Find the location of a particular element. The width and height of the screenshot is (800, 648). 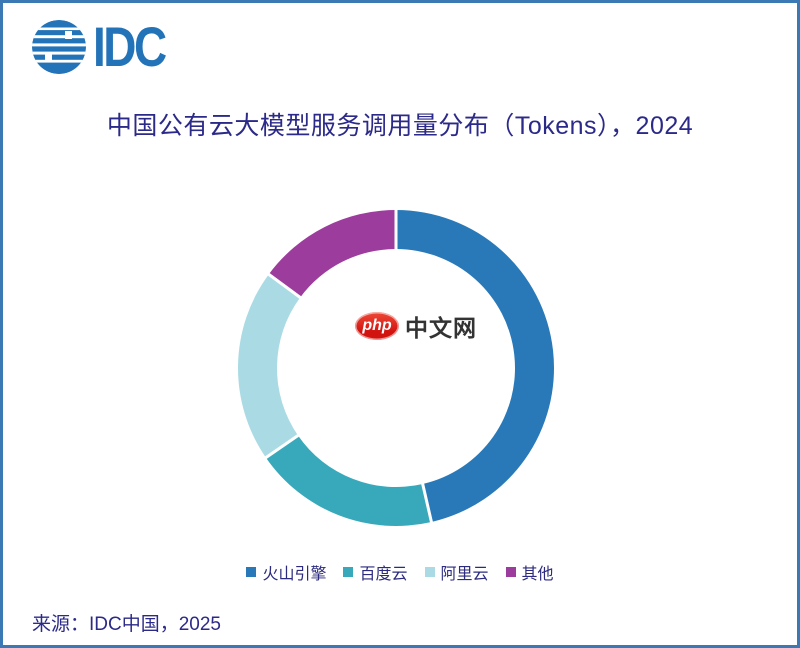

php-badge-icon: php is located at coordinates (377, 326).